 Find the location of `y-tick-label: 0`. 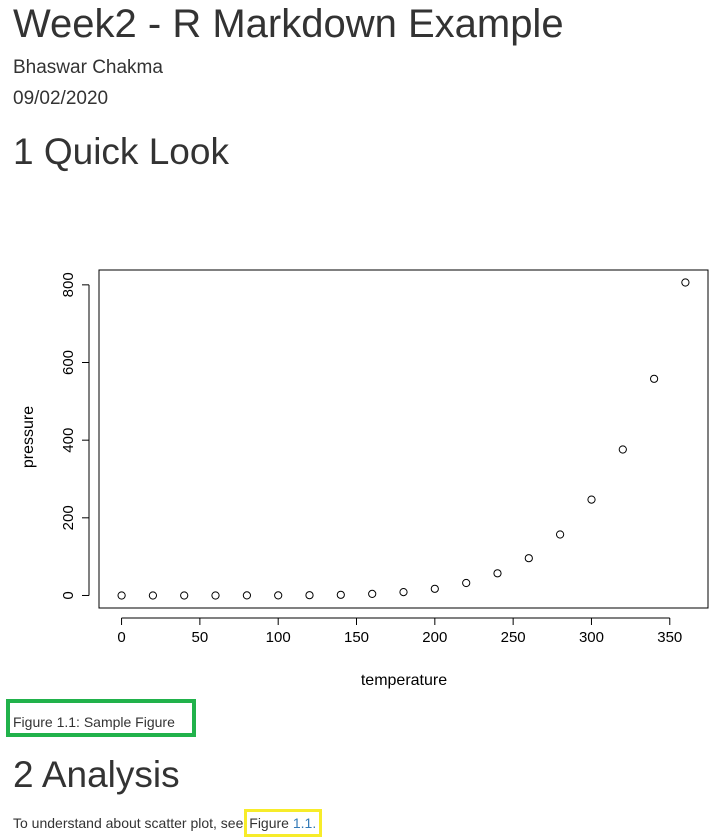

y-tick-label: 0 is located at coordinates (68, 595).